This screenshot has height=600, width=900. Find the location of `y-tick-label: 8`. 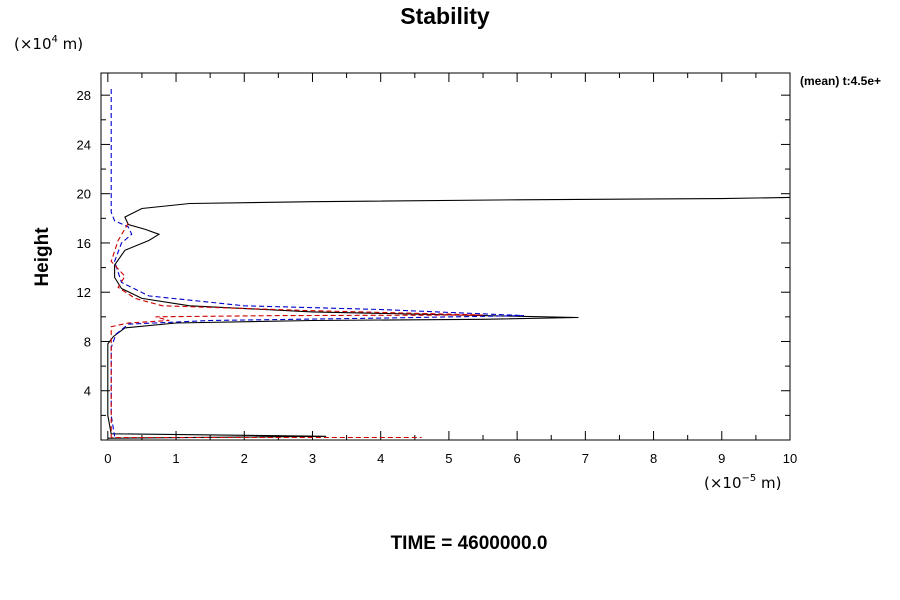

y-tick-label: 8 is located at coordinates (87, 341).